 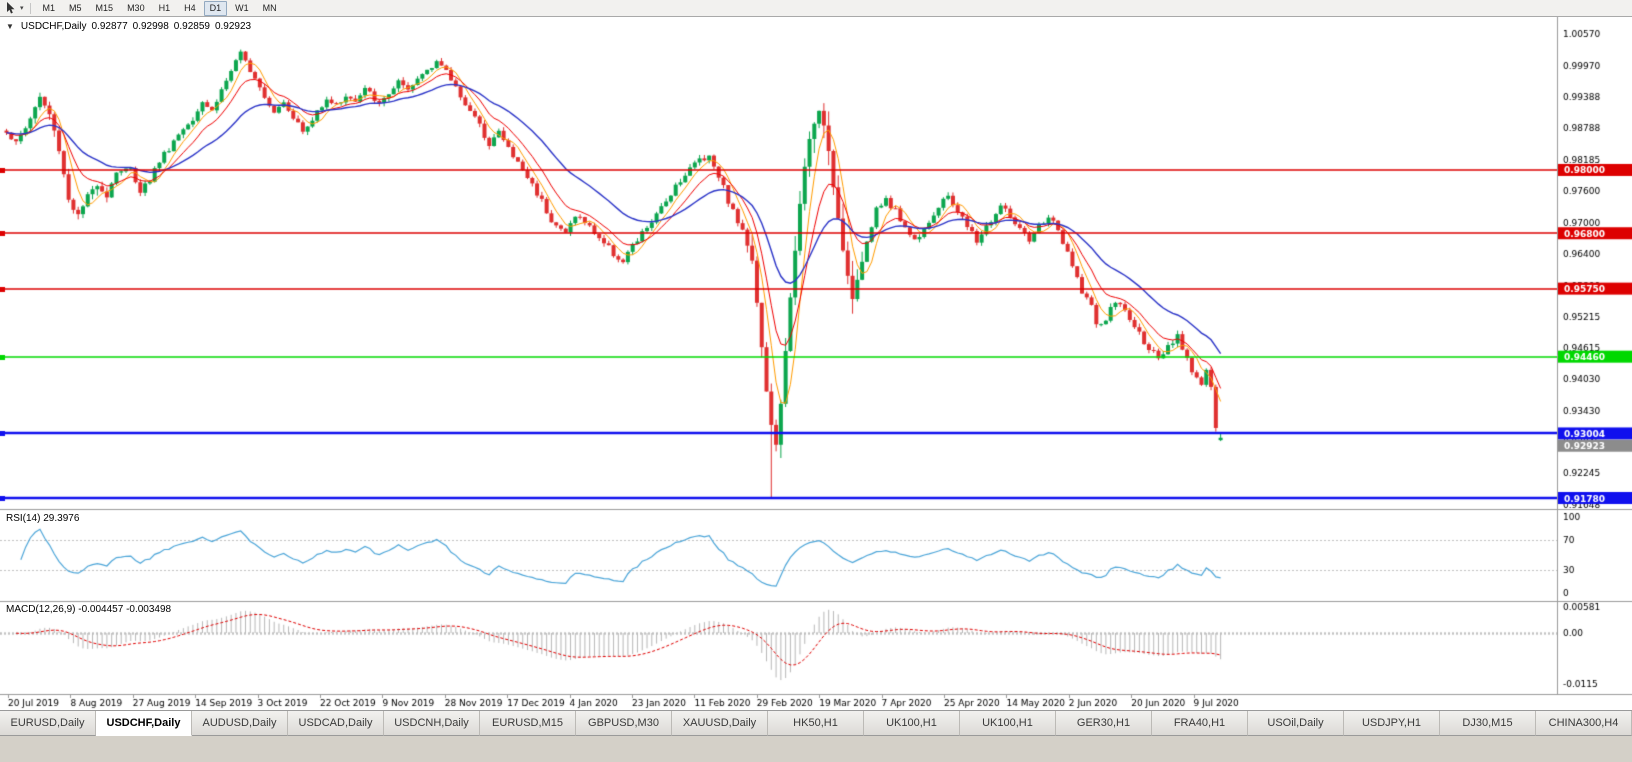 I want to click on bottom-filler, so click(x=816, y=749).